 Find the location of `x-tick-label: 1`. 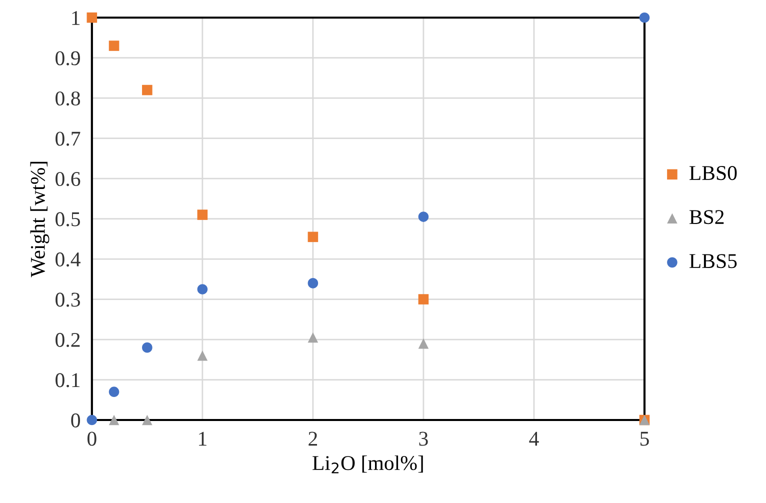

x-tick-label: 1 is located at coordinates (202, 439).